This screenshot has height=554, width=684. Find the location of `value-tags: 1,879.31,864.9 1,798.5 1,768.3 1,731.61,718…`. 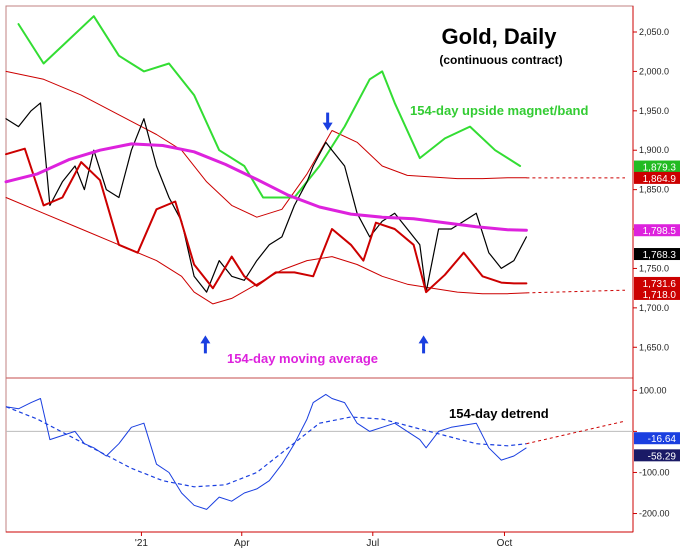

value-tags: 1,879.31,864.9 1,798.5 1,768.3 1,731.61,718… is located at coordinates (657, 311).